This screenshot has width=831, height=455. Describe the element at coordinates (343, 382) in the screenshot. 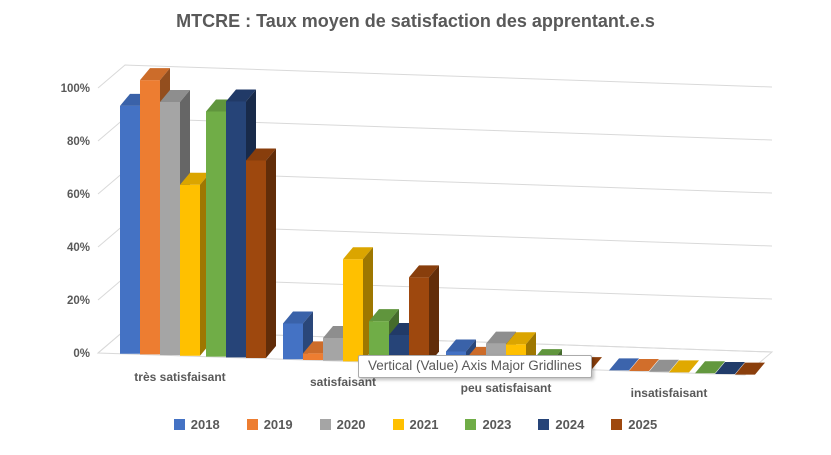

I see `category-label: satisfaisant` at that location.